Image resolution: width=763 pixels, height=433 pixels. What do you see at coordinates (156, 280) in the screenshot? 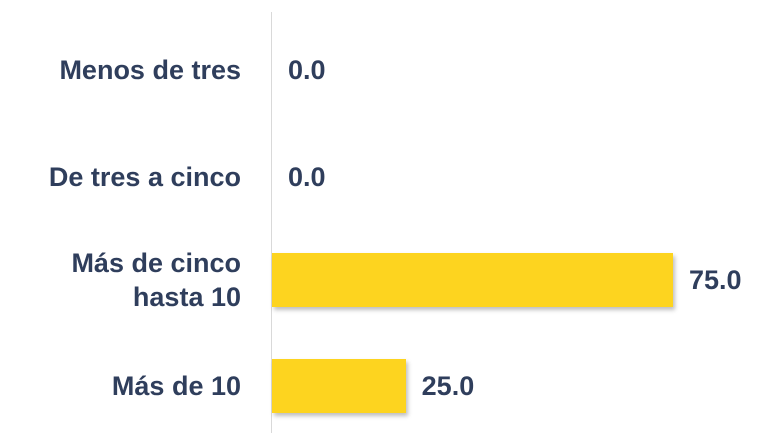
I see `category-label: Más de cinco hasta 10` at bounding box center [156, 280].